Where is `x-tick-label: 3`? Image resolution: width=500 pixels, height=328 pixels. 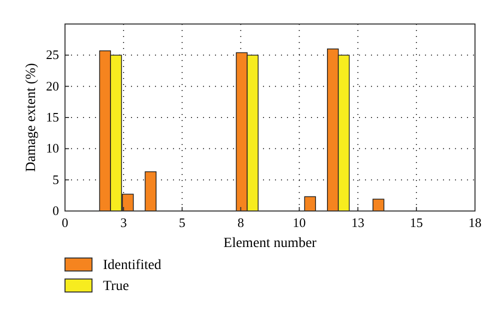
x-tick-label: 3 is located at coordinates (123, 222).